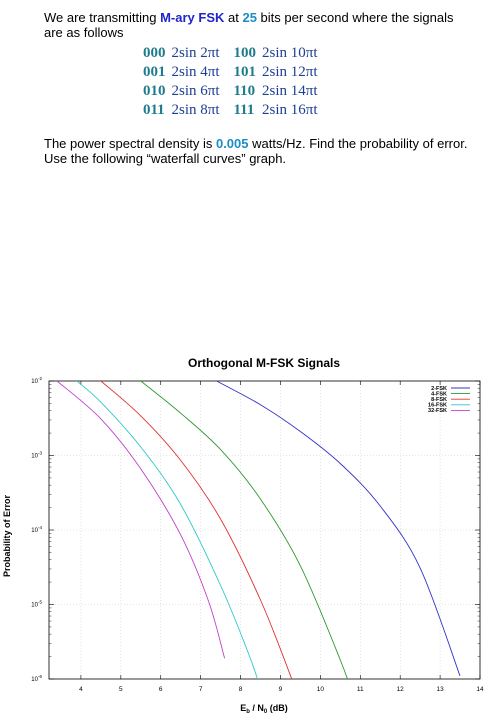  I want to click on series-line-32-fsk, so click(141, 520).